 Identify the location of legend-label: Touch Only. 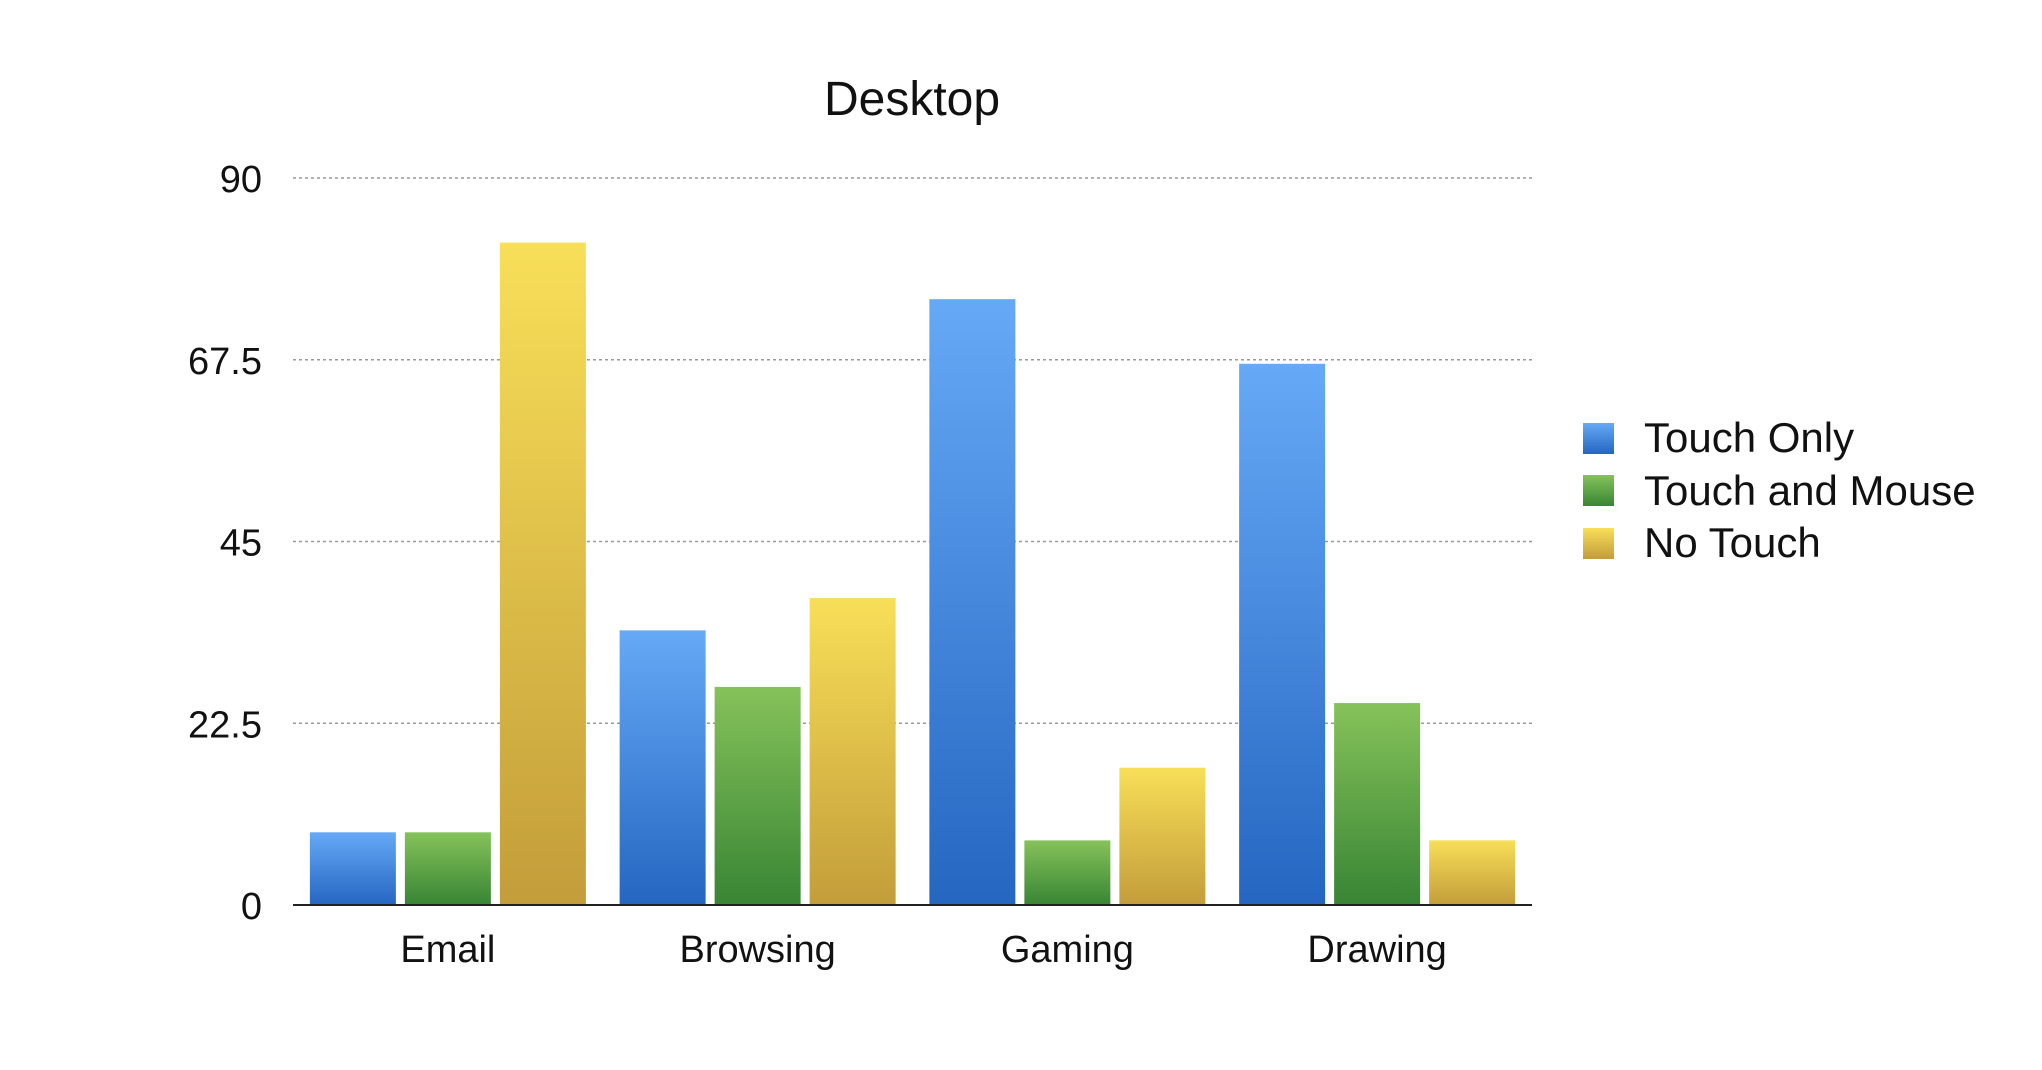
(1749, 438).